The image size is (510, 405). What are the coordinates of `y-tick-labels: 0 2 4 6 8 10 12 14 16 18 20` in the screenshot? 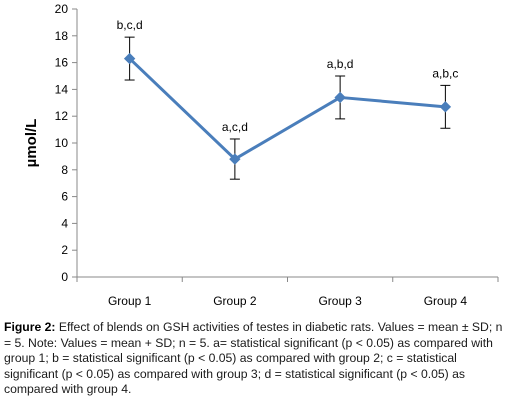 It's located at (66, 143).